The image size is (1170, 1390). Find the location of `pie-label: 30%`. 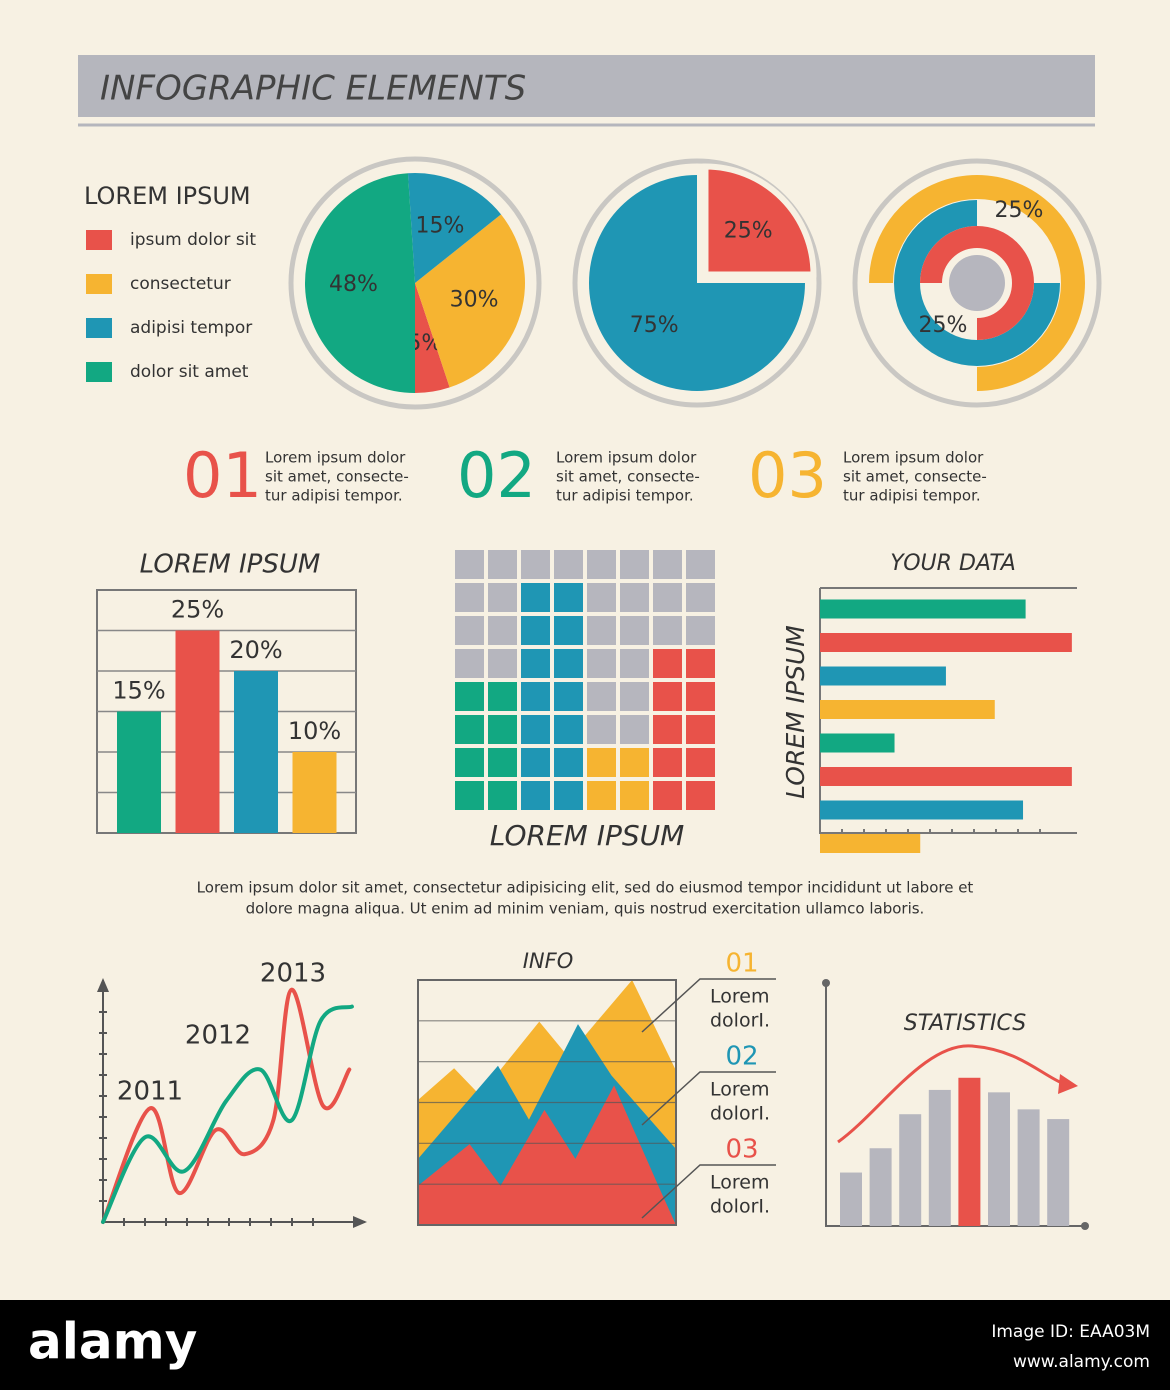

pie-label: 30% is located at coordinates (474, 300).